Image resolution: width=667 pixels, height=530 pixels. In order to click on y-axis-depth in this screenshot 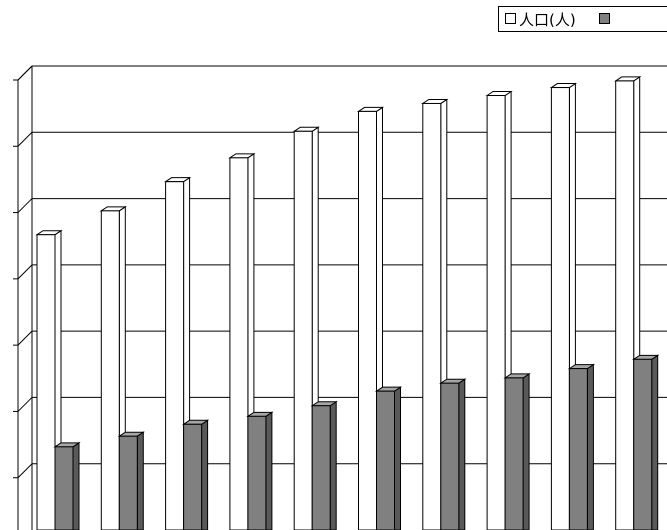, I will do `click(25, 73)`.